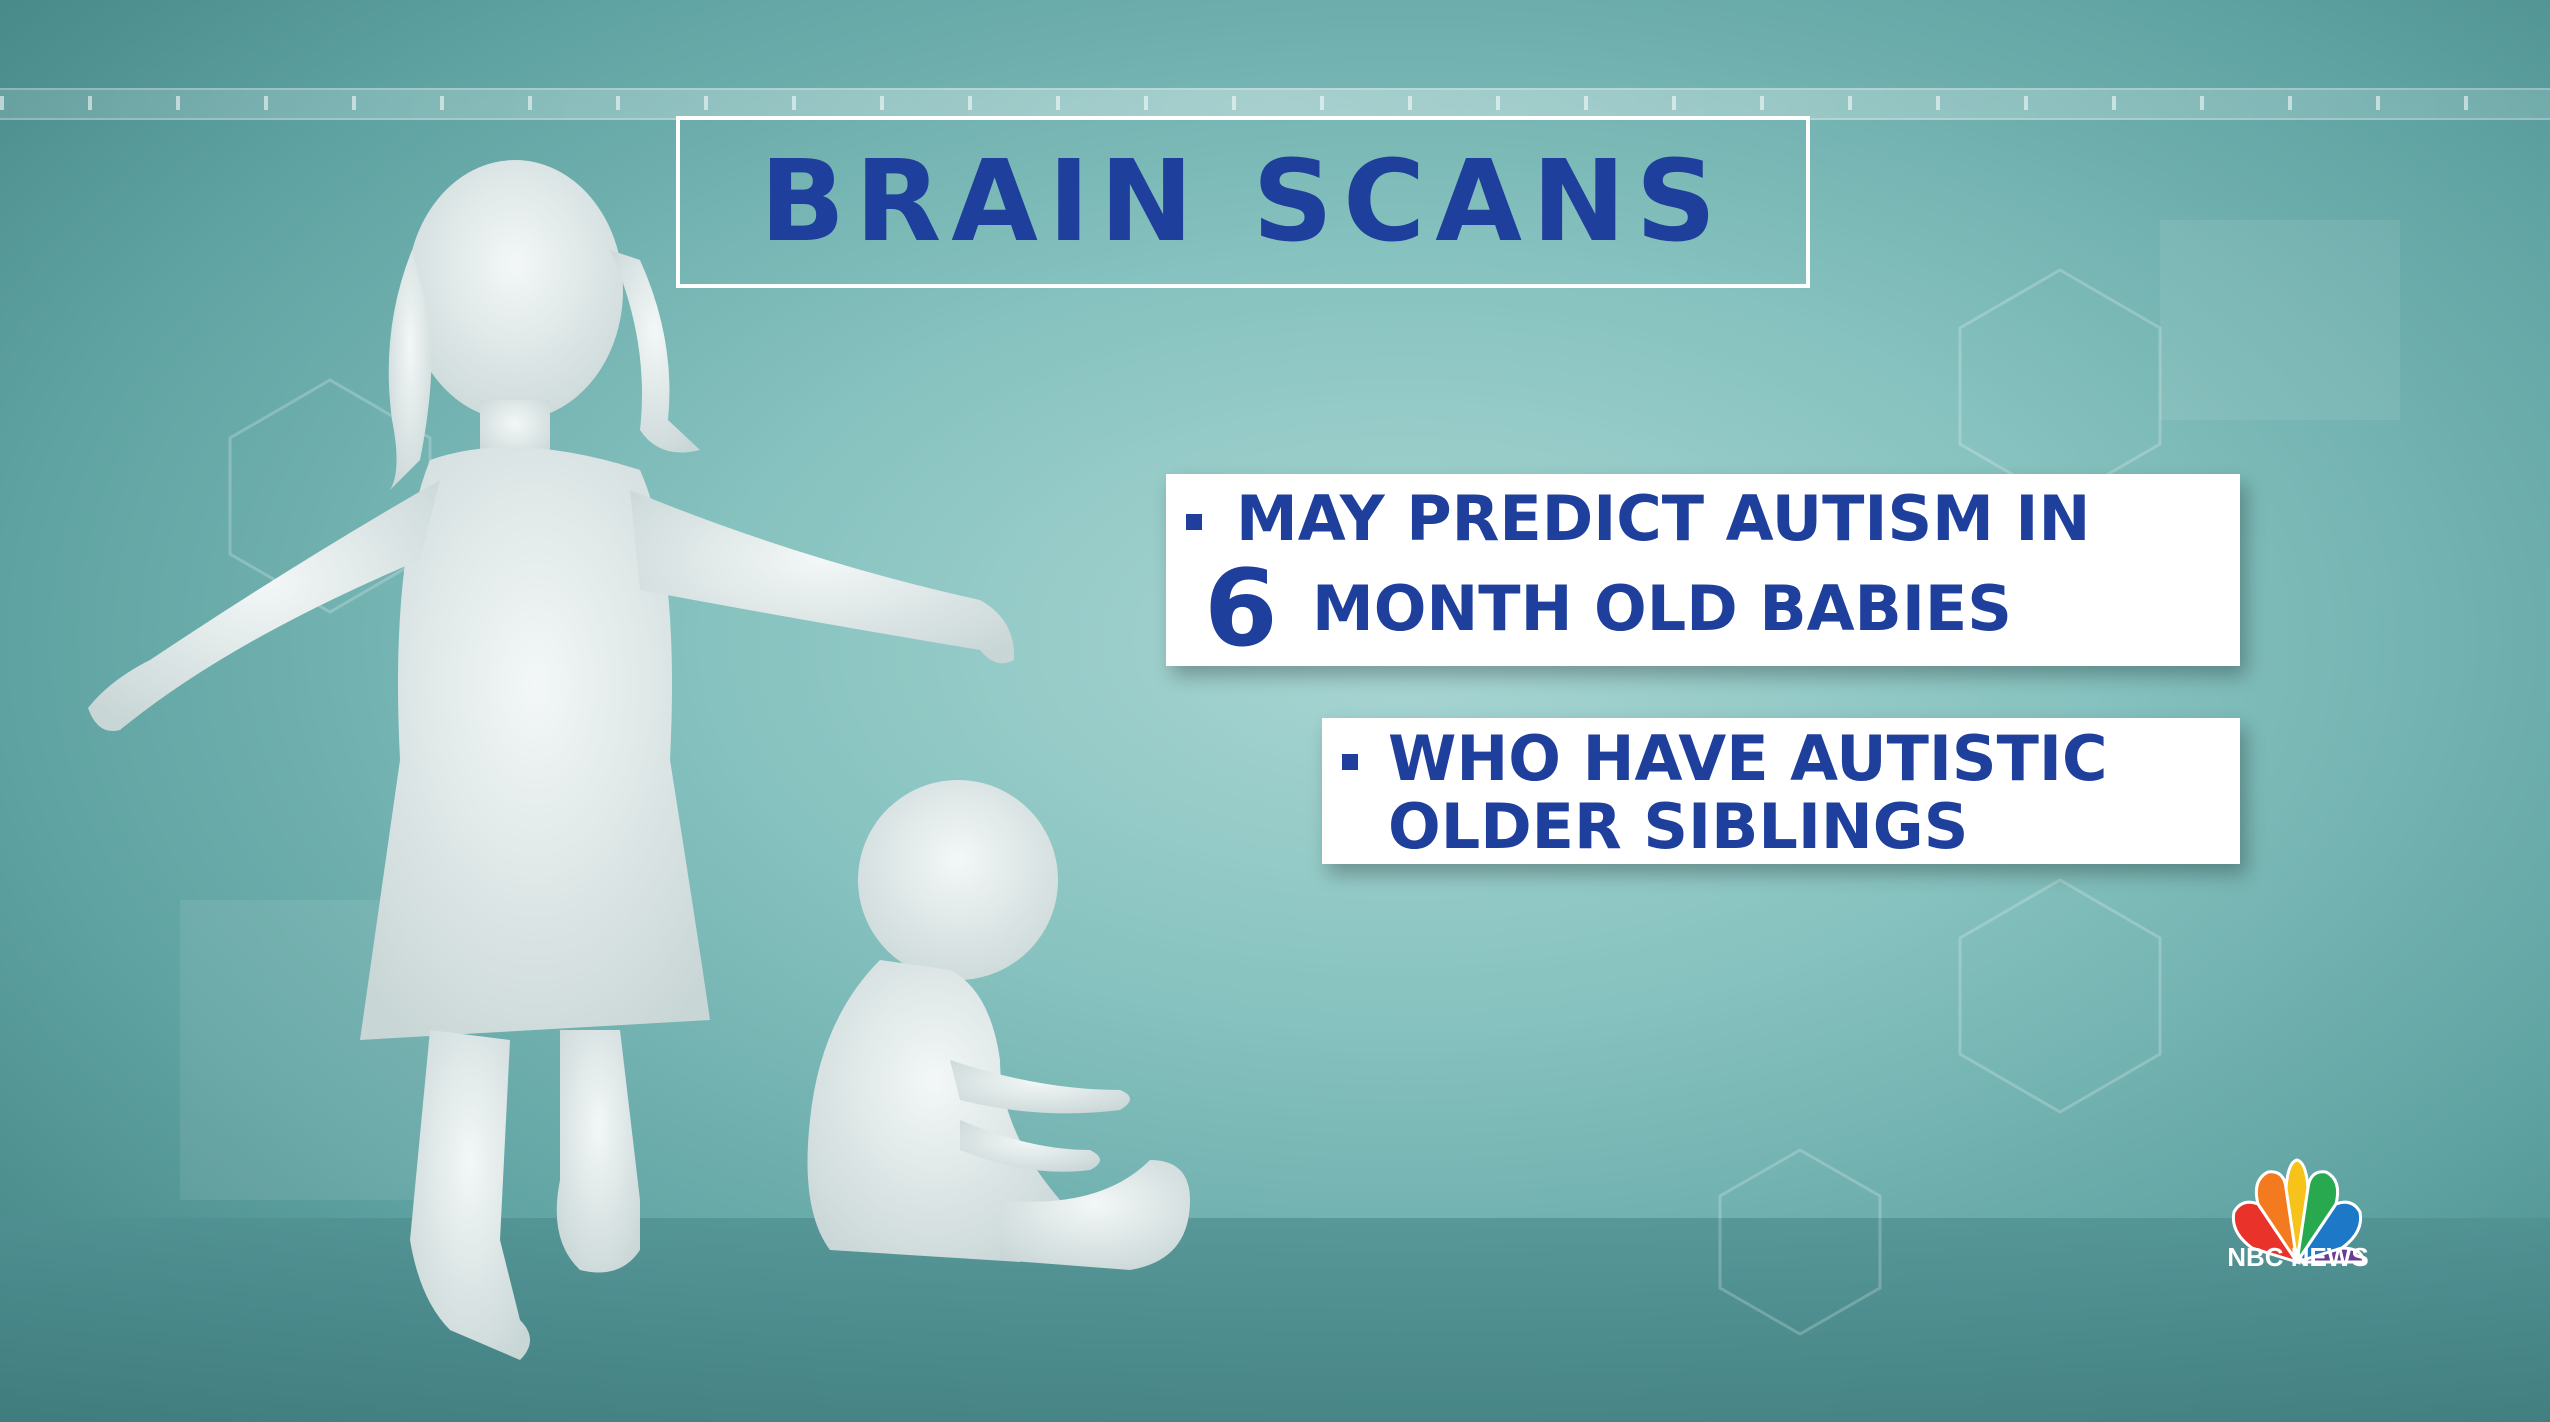 This screenshot has width=2550, height=1422. I want to click on headline-title: BRAIN SCANS, so click(1243, 202).